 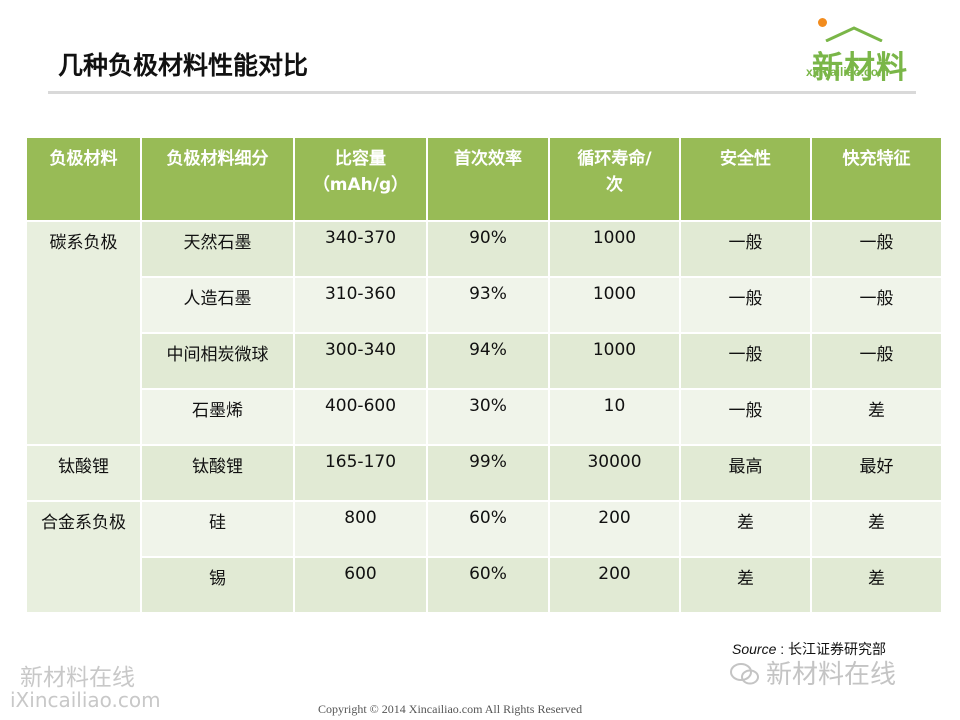 I want to click on source-note: Source : 长江证券研究部, so click(x=809, y=649).